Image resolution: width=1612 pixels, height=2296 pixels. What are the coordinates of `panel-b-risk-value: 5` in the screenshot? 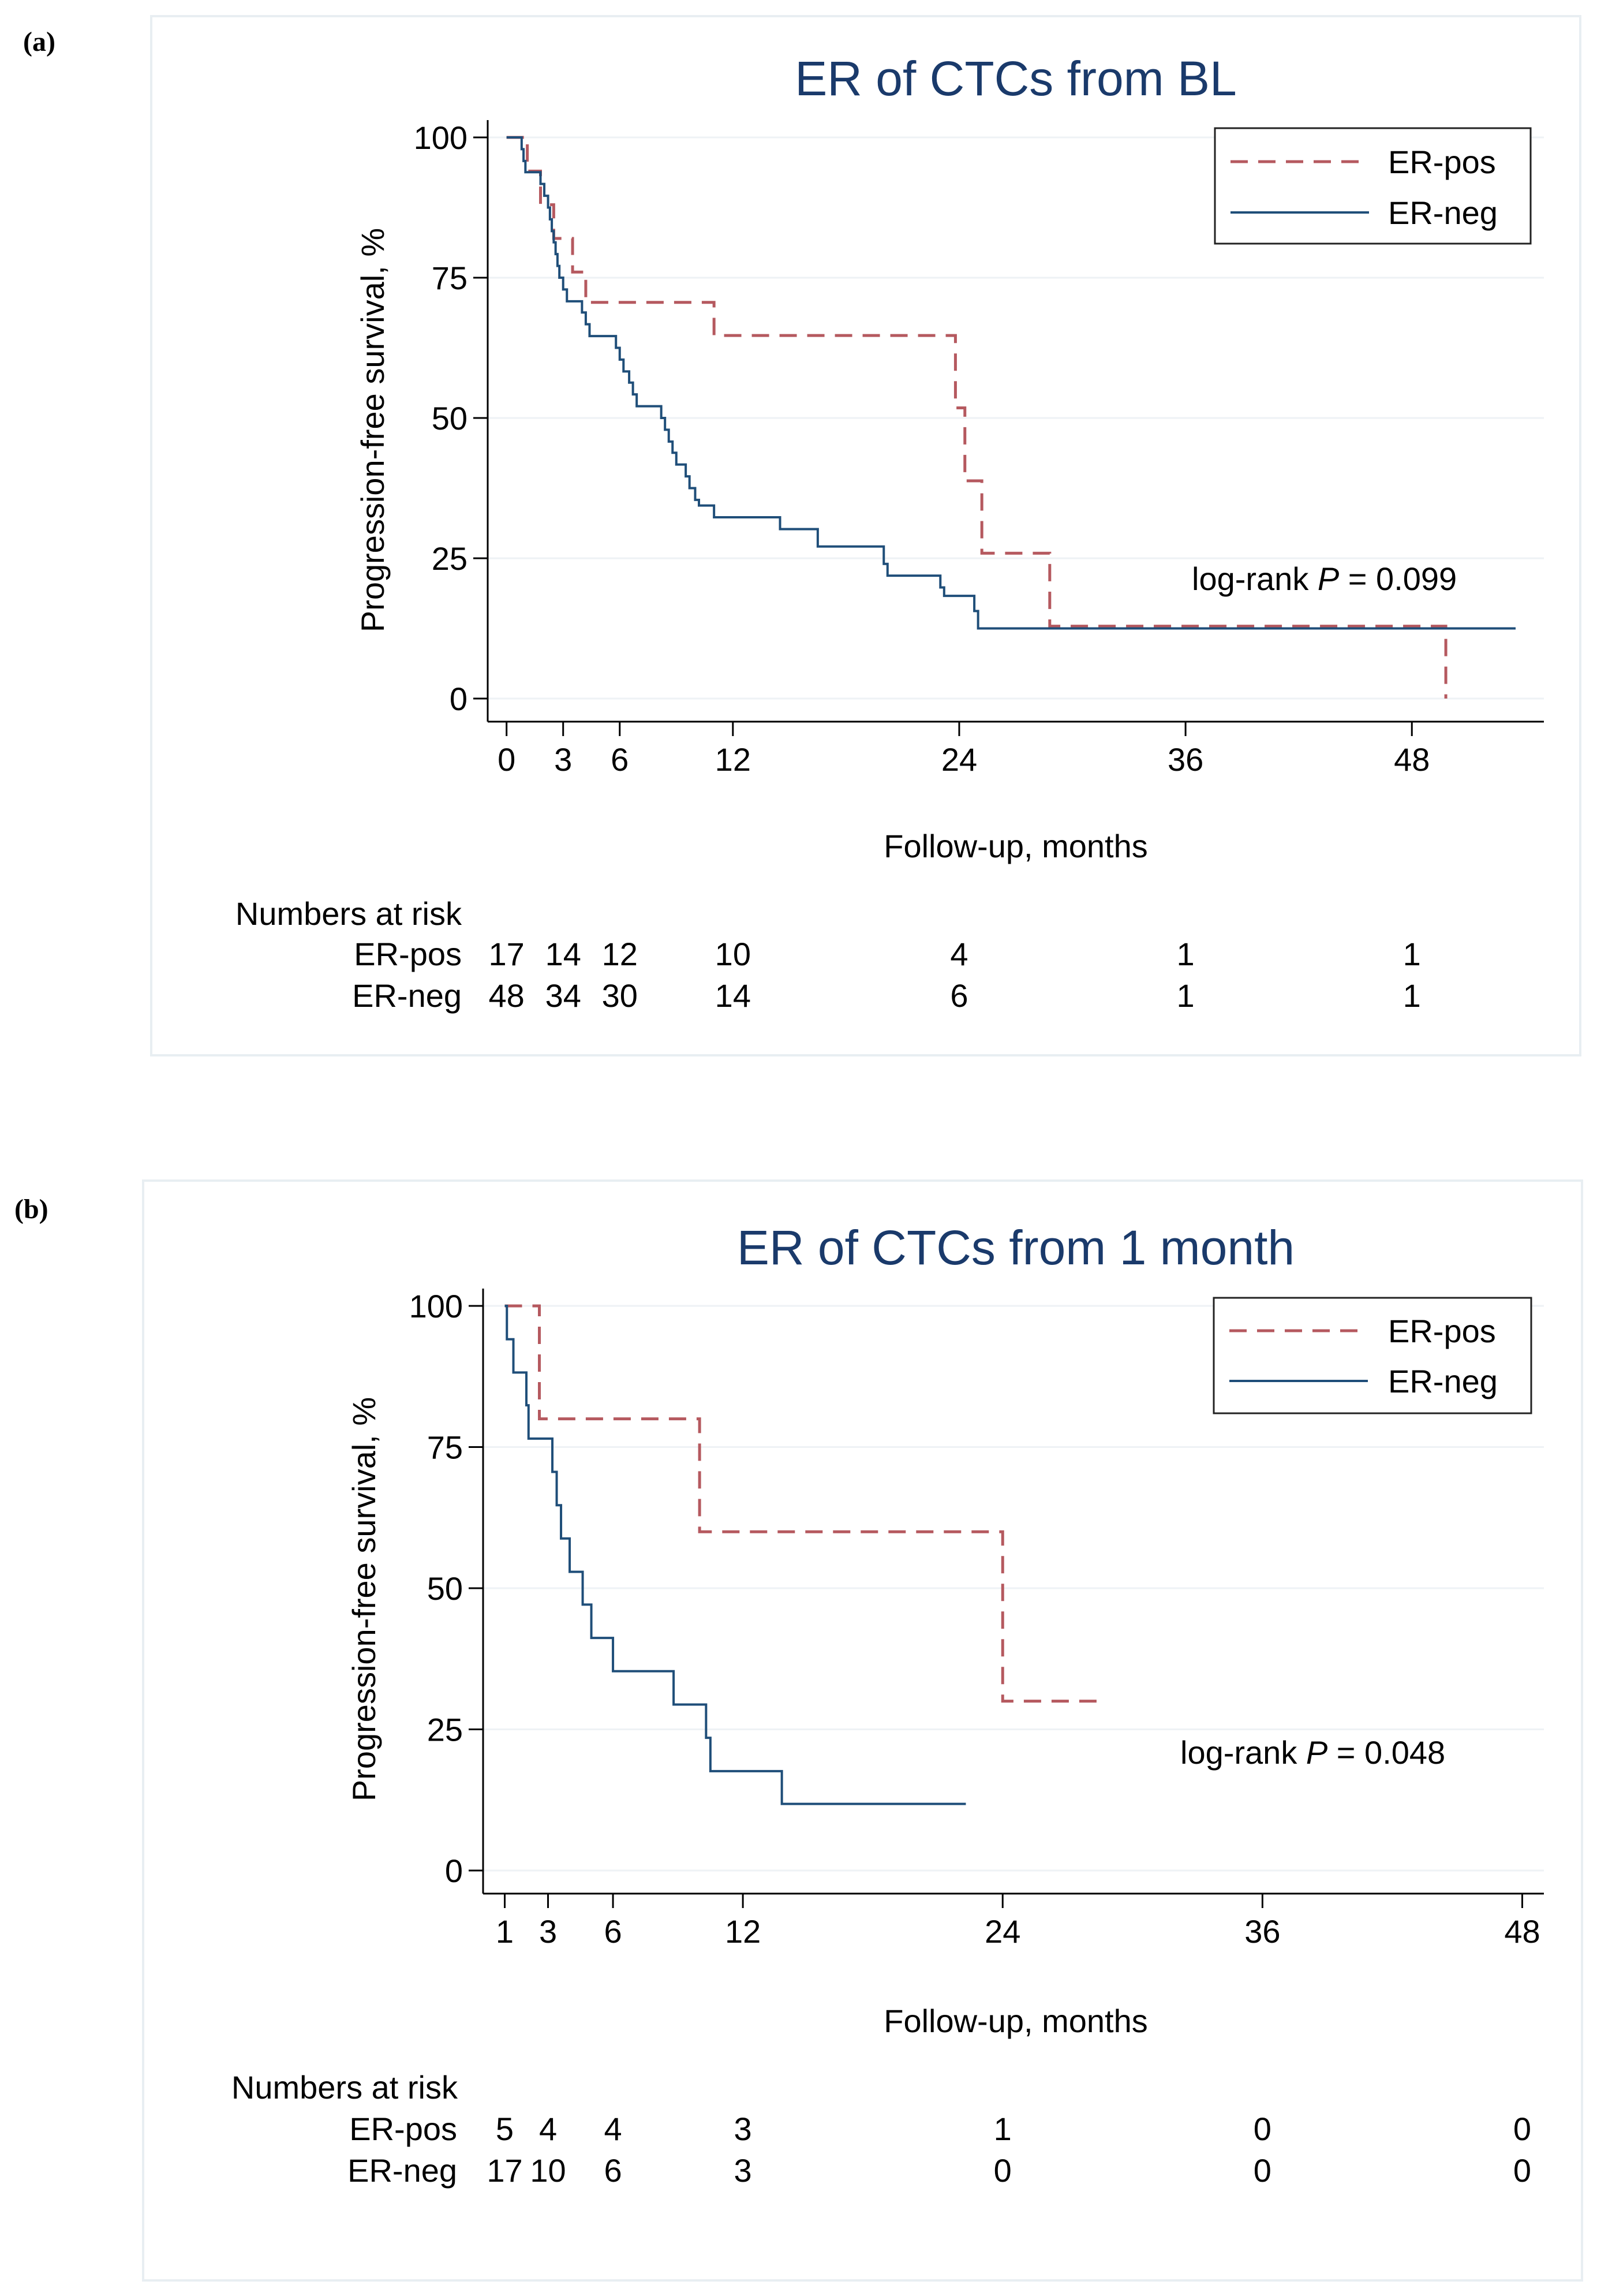 It's located at (505, 2129).